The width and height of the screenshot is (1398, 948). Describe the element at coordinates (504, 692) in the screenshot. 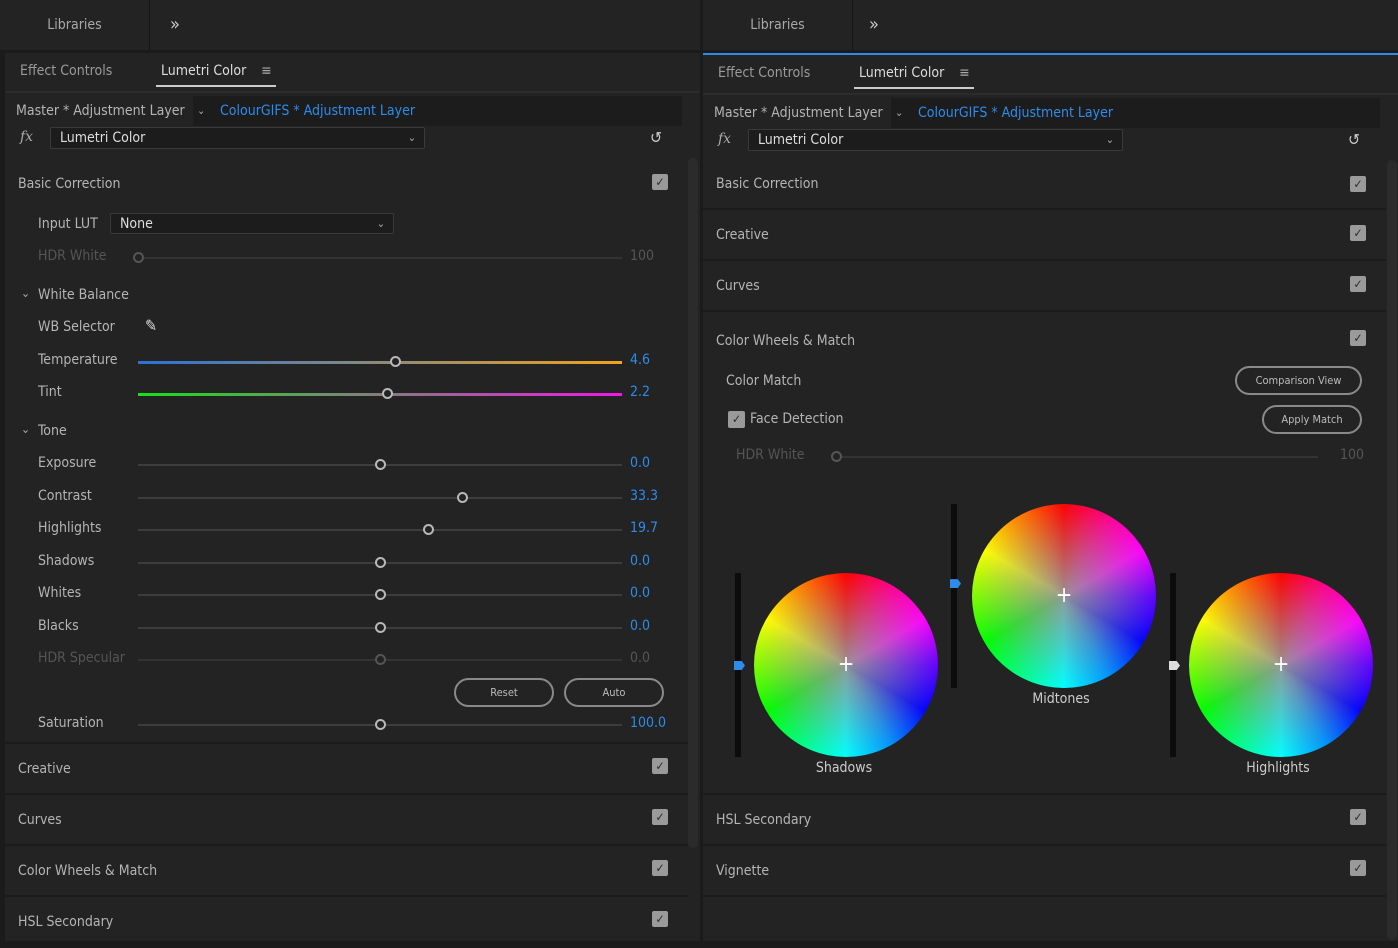

I see `reset-button: Reset` at that location.